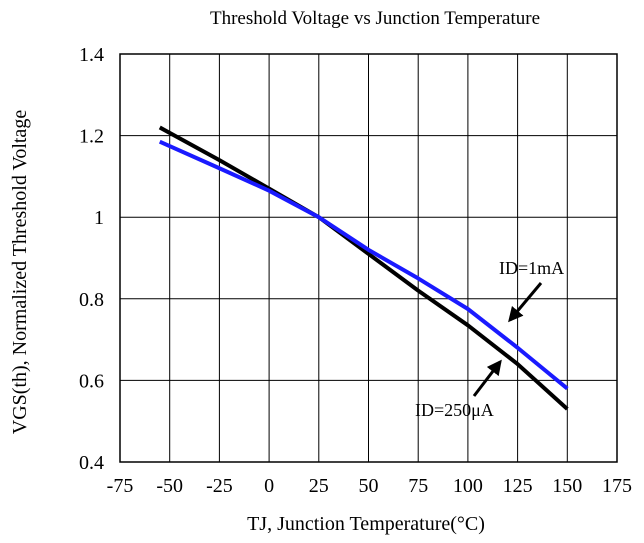  What do you see at coordinates (91, 259) in the screenshot?
I see `y-axis: 0.4 0.6 0.8 1 1.2 1.4` at bounding box center [91, 259].